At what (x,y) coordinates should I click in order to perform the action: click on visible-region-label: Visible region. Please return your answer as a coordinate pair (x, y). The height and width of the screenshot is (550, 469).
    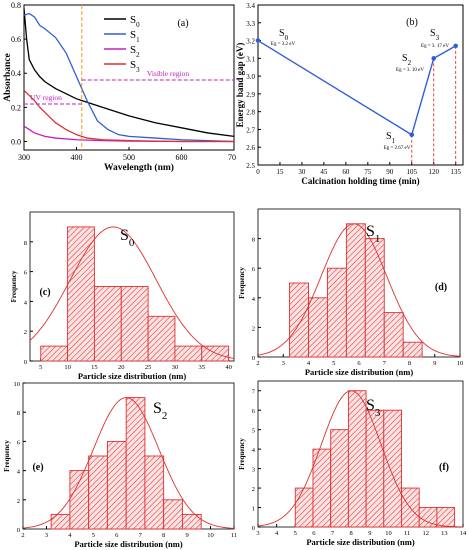
    Looking at the image, I should click on (168, 73).